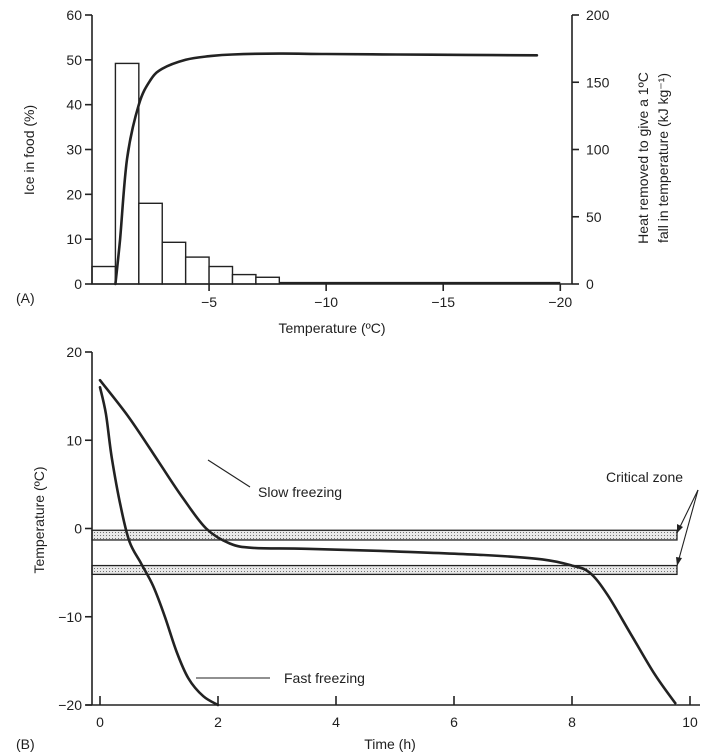  I want to click on a-xtick-label-1: −10, so click(326, 302).